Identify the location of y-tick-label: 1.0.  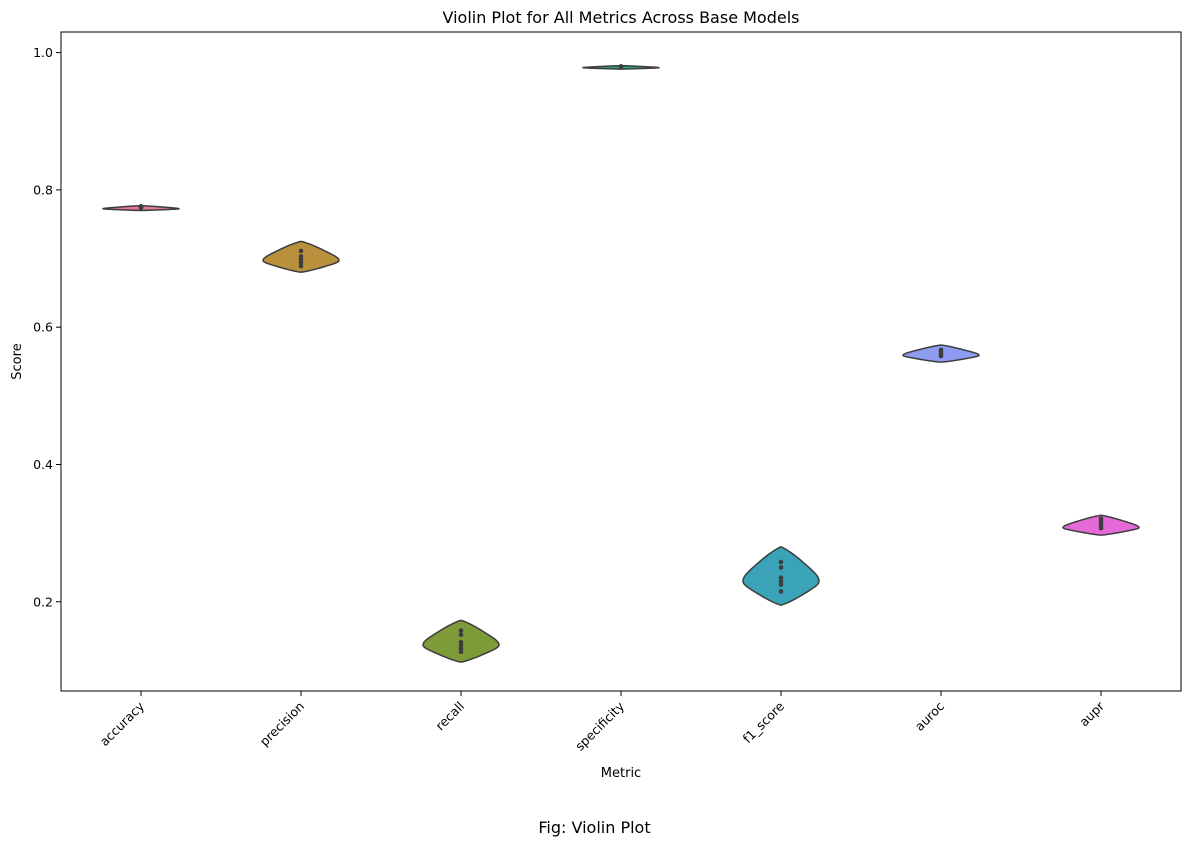
(43, 52).